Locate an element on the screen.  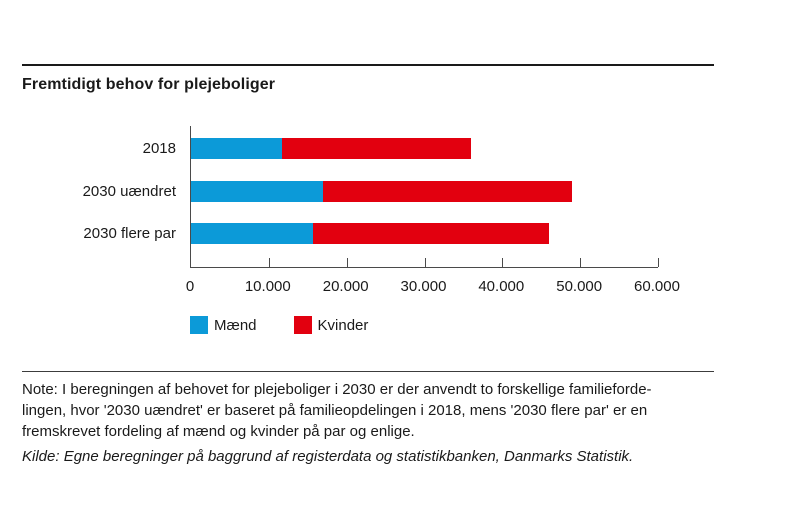
legend-label-kvinder: Kvinder is located at coordinates (343, 325).